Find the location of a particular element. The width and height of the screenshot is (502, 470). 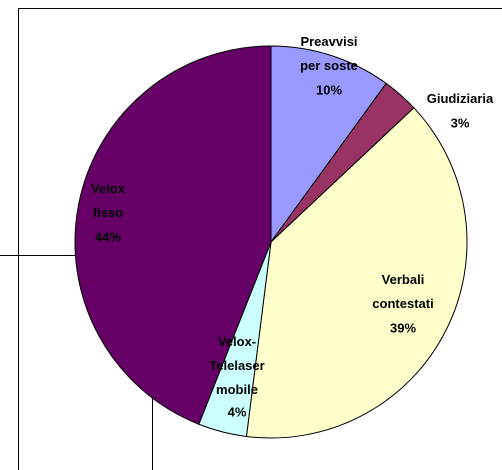

slice-label: Verbali contestati is located at coordinates (402, 291).